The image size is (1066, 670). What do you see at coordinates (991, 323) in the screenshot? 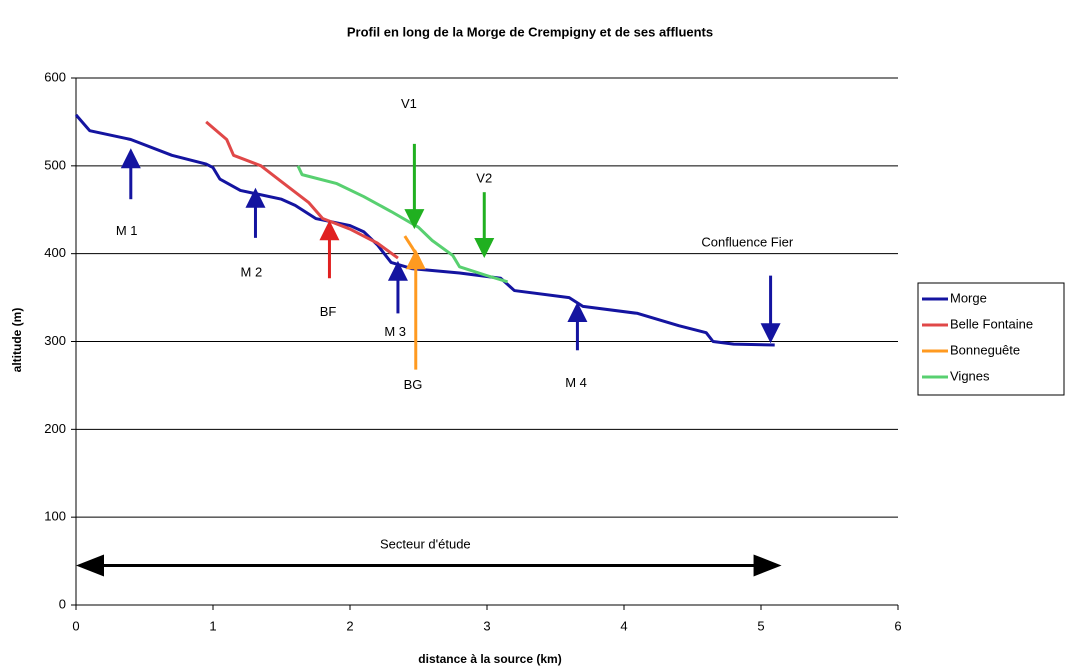
I see `legend-label: Belle Fontaine` at bounding box center [991, 323].